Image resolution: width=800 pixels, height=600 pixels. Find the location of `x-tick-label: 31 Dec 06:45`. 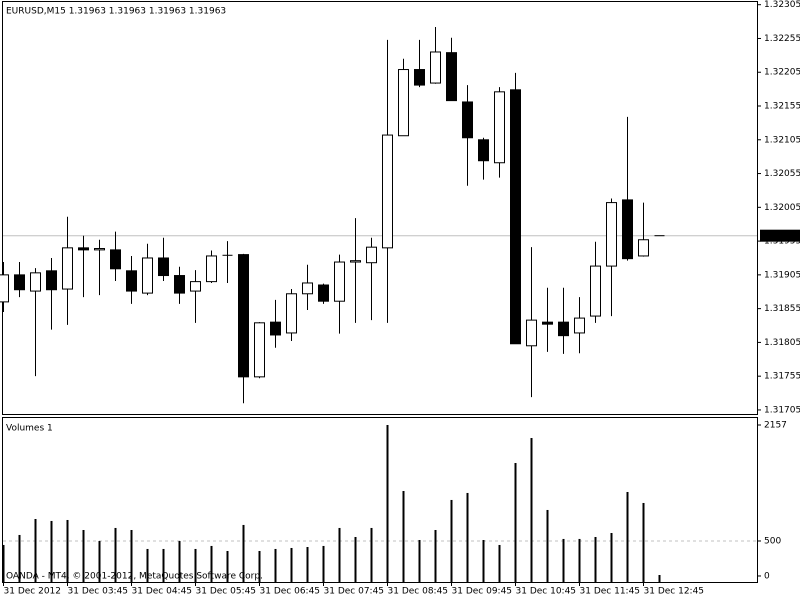

x-tick-label: 31 Dec 06:45 is located at coordinates (290, 592).